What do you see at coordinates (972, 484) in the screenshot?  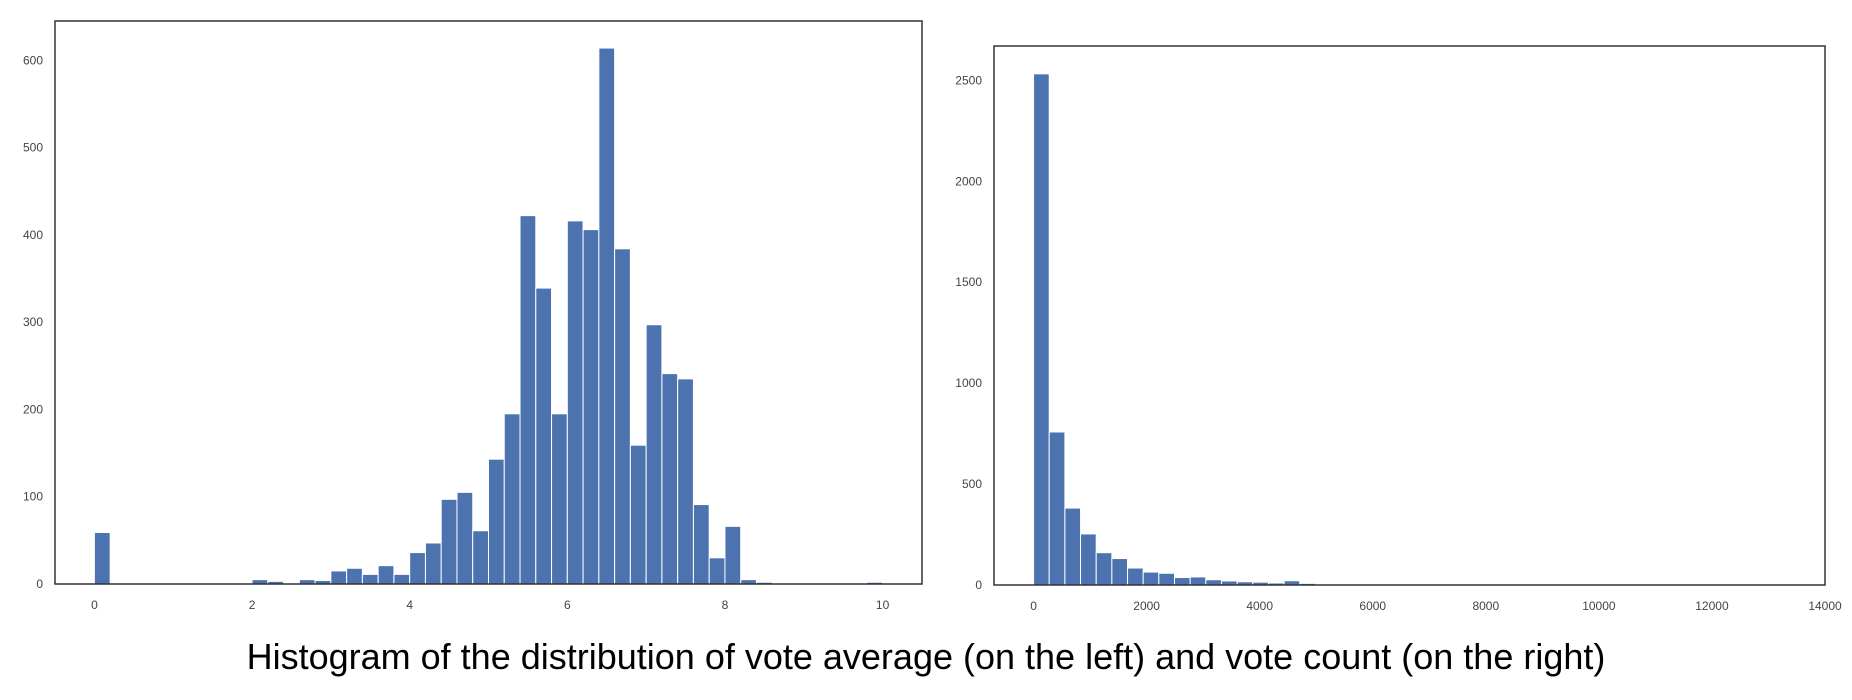 I see `right-chart-y-tick-label: 500` at bounding box center [972, 484].